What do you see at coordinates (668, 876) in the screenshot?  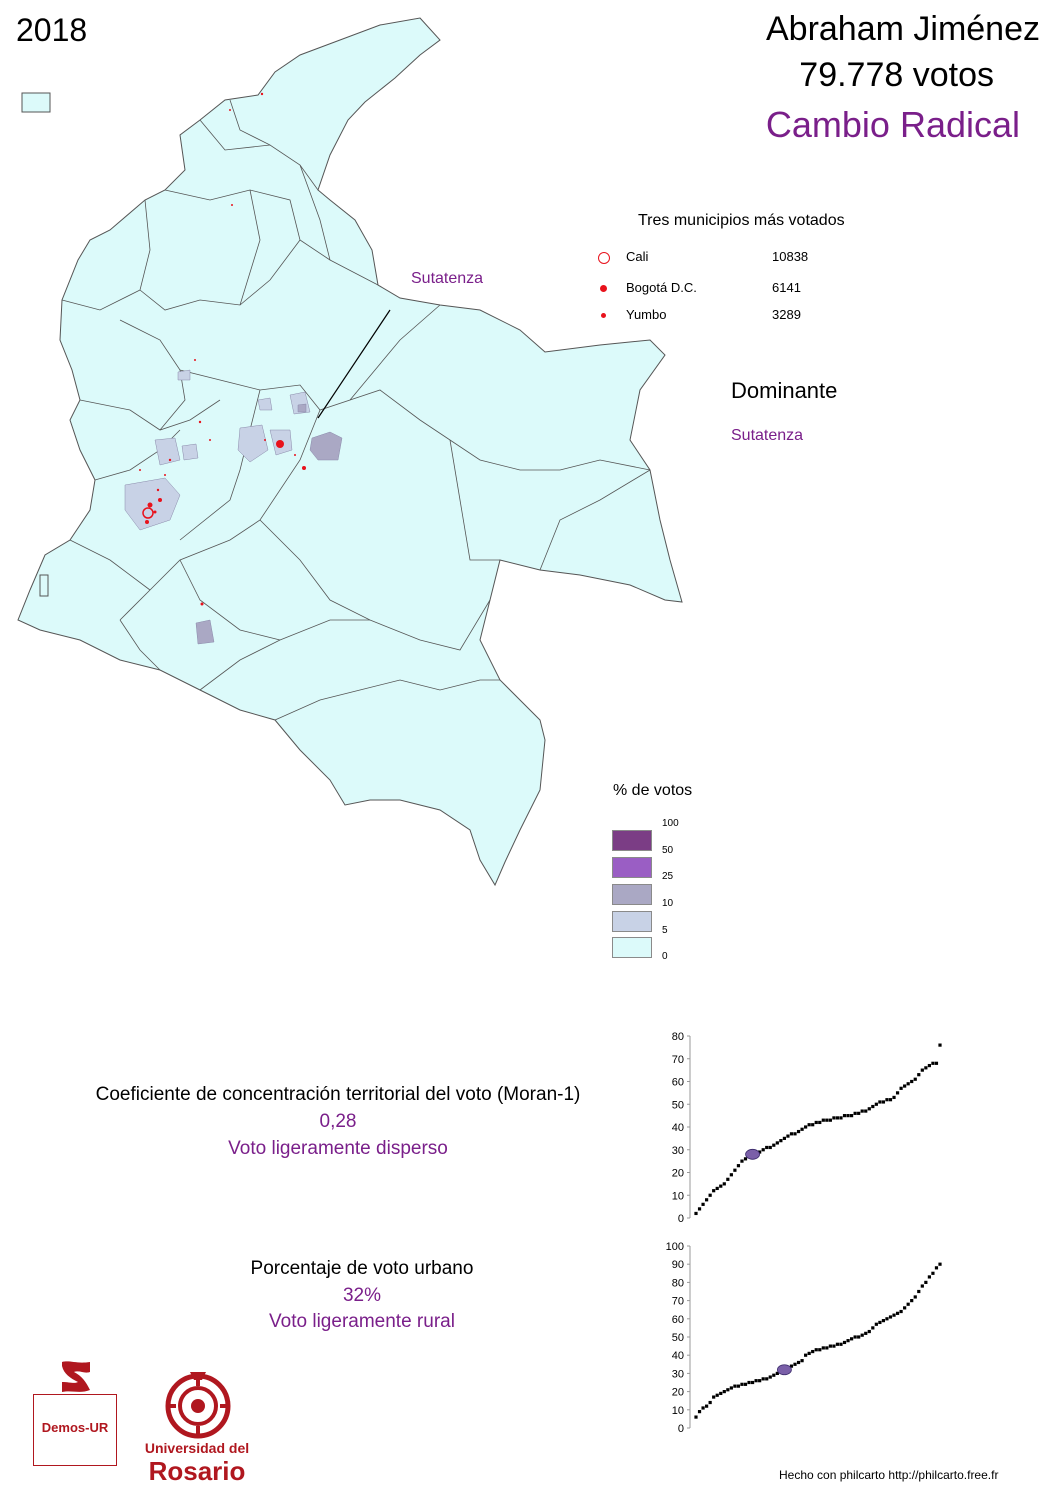 I see `legend-break: 25` at bounding box center [668, 876].